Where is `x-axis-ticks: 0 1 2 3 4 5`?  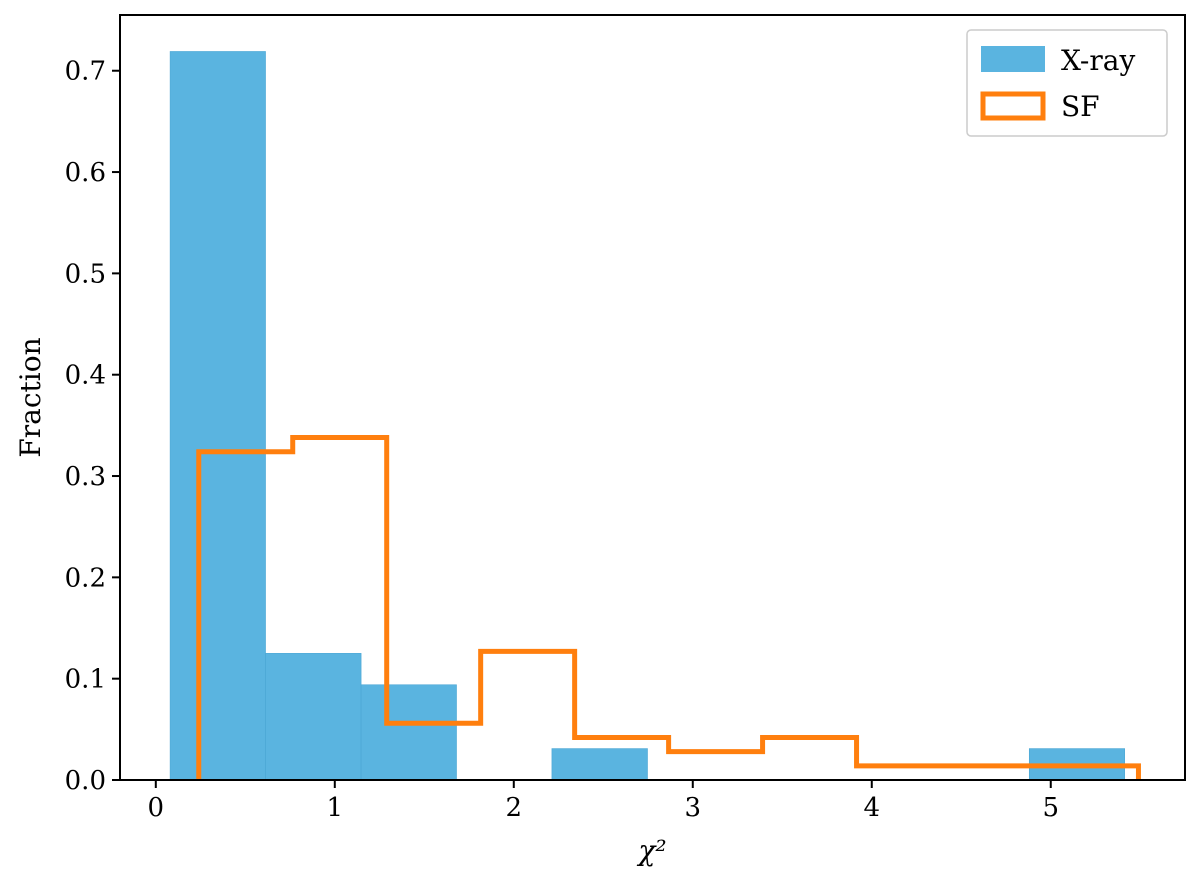 x-axis-ticks: 0 1 2 3 4 5 is located at coordinates (603, 801).